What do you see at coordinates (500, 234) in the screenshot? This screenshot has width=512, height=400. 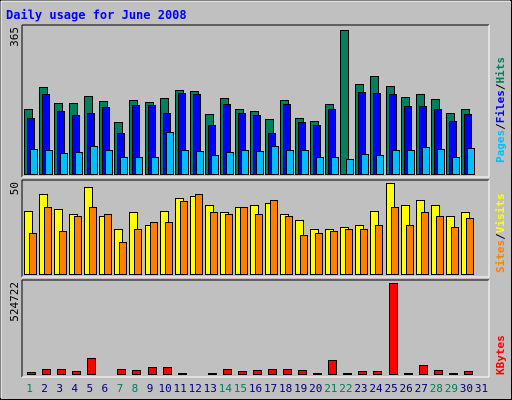 I see `legend-visits: Sites/Visits` at bounding box center [500, 234].